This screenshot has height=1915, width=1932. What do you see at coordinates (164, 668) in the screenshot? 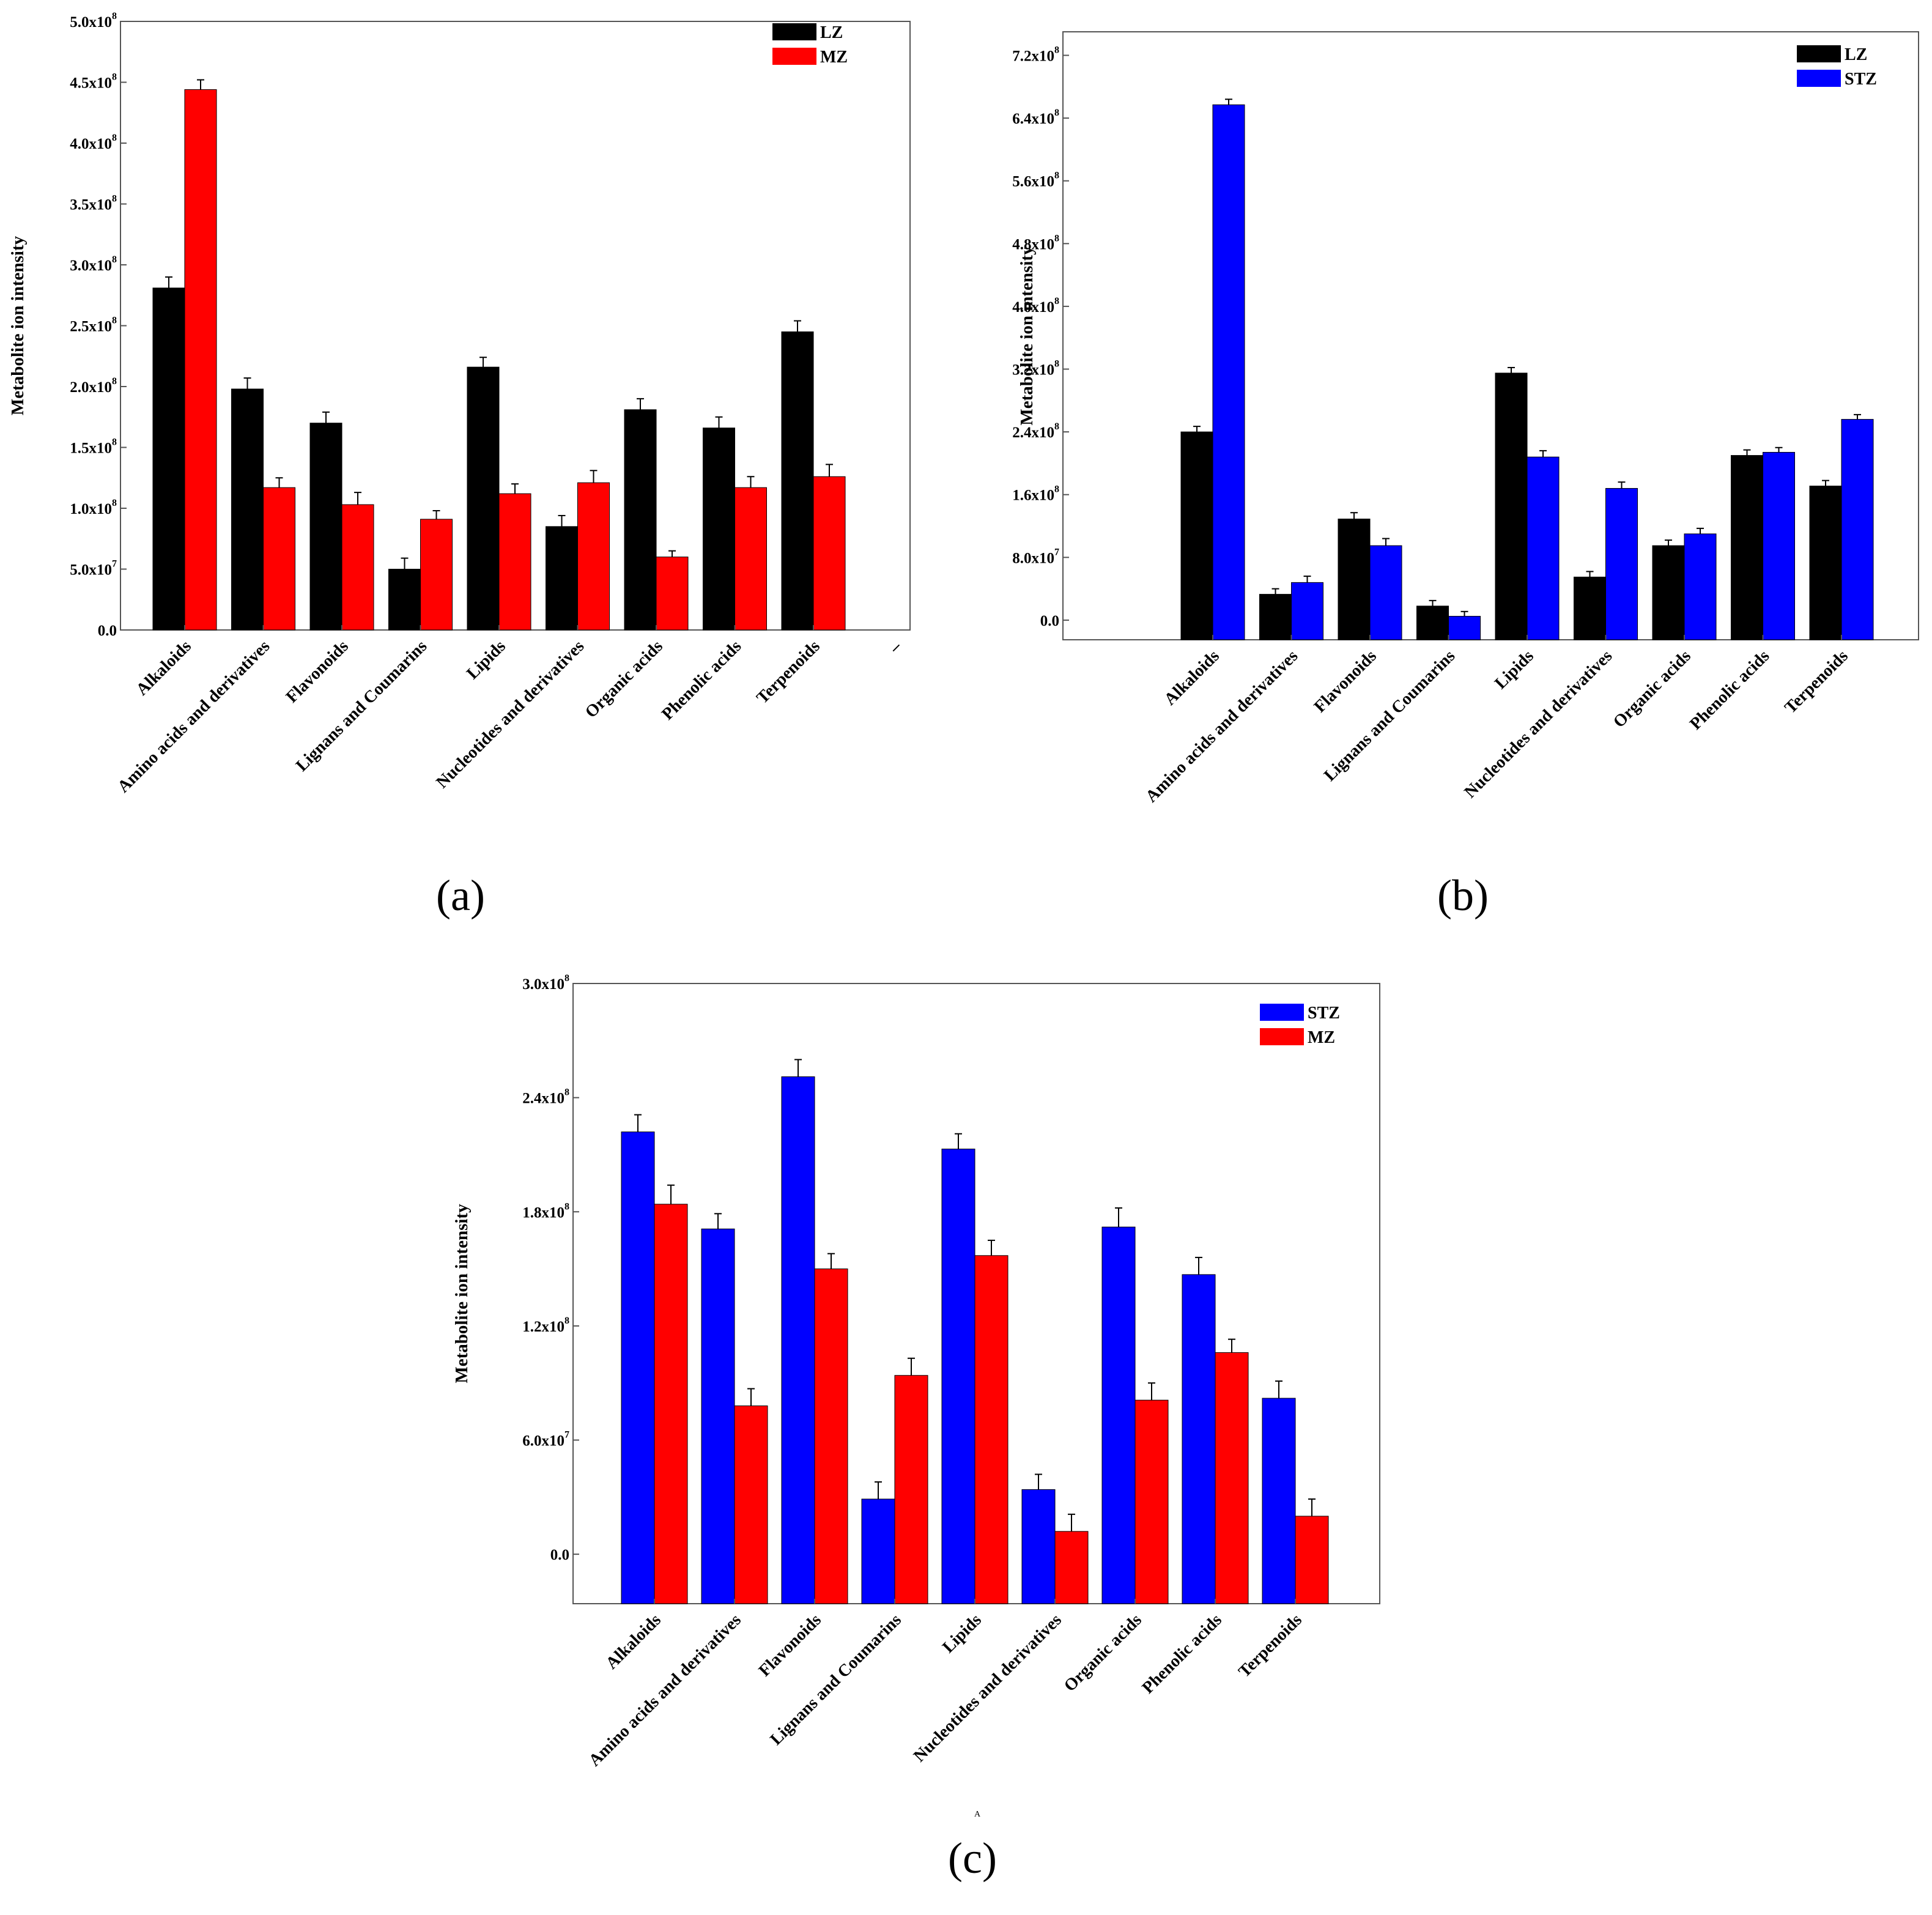
I see `category-label: Alkaloids` at bounding box center [164, 668].